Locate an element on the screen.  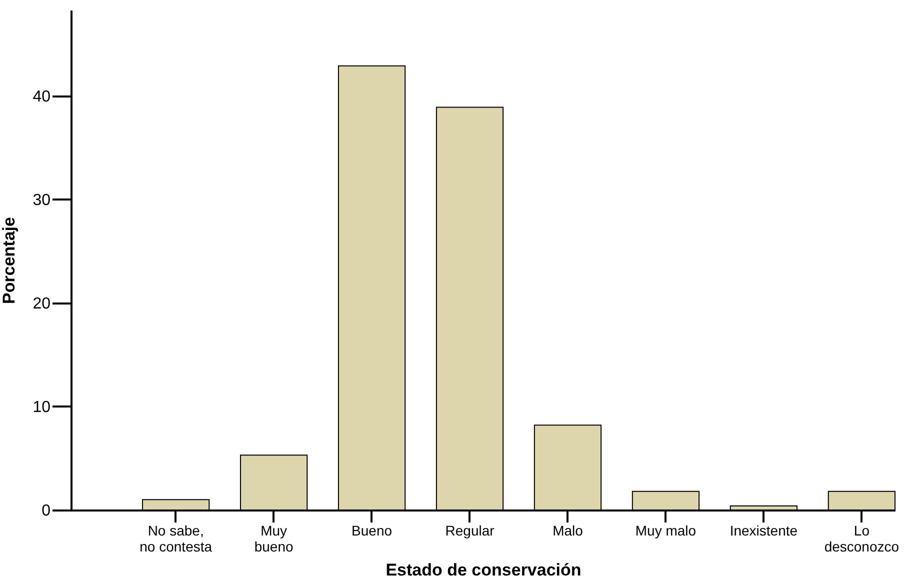
x-tick-label: Lo desconozco is located at coordinates (862, 538).